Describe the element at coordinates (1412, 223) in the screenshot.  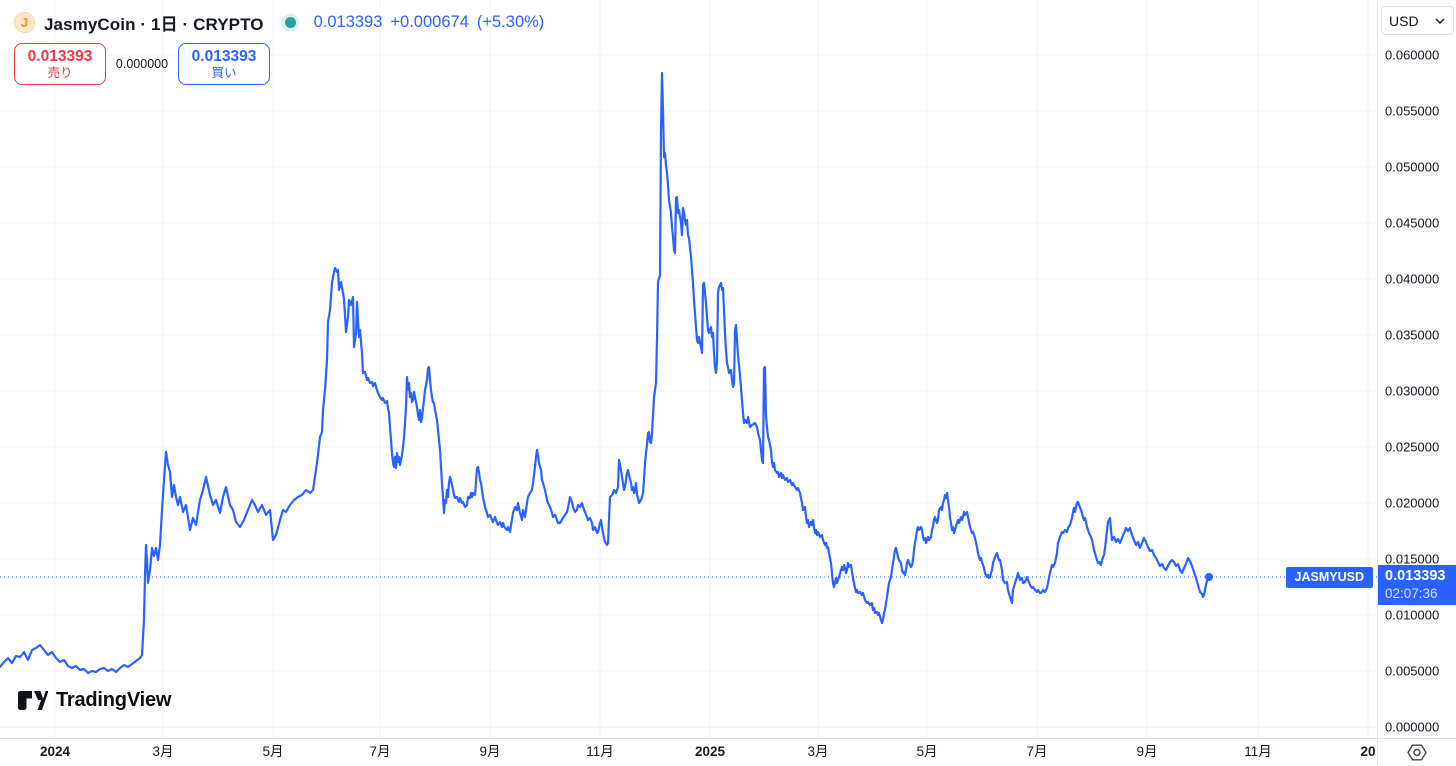
I see `price-axis-tick: 0.045000` at that location.